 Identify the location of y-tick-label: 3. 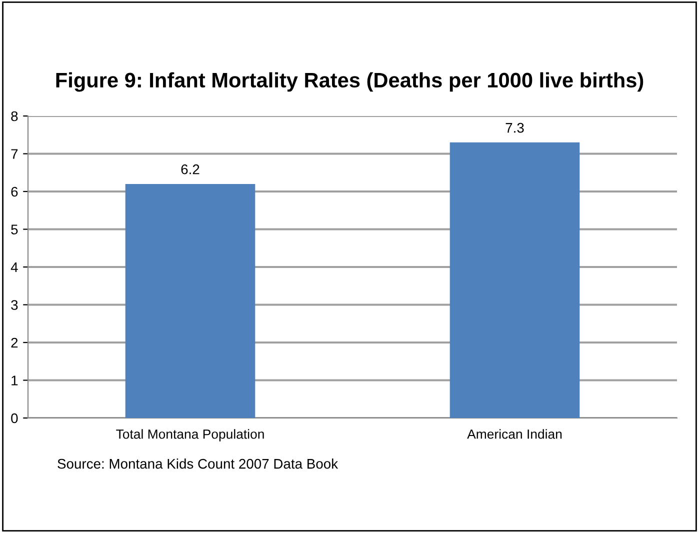
(14, 305).